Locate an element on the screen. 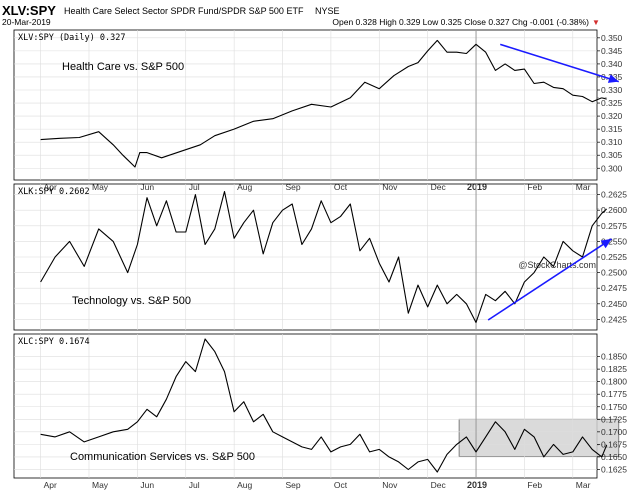 The width and height of the screenshot is (640, 497). y-tick-label: 0.2575 is located at coordinates (614, 226).